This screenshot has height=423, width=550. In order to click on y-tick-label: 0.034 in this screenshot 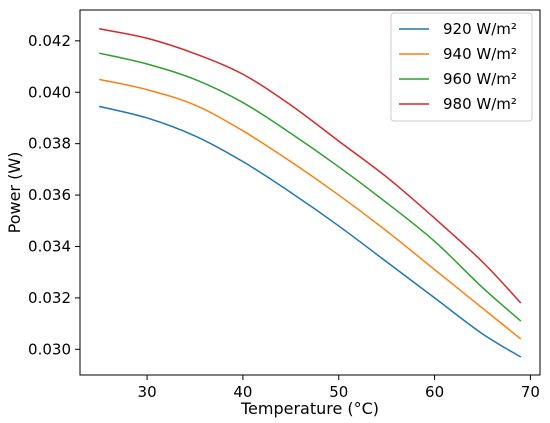, I will do `click(49, 246)`.